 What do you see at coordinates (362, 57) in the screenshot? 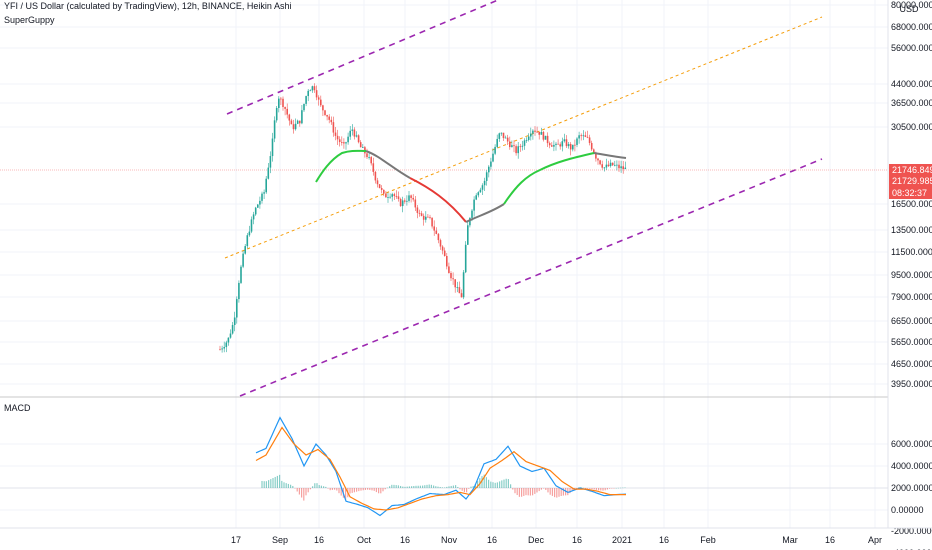
I see `channel-upper-line` at bounding box center [362, 57].